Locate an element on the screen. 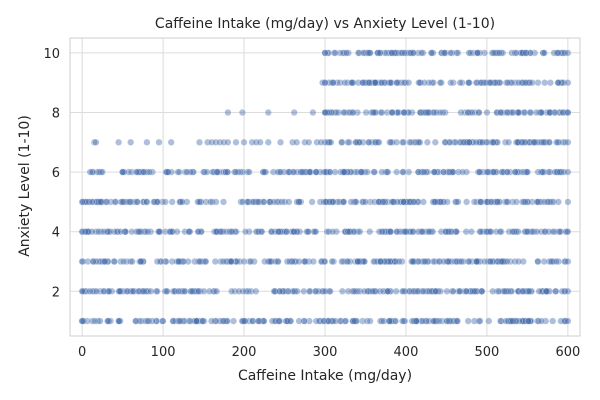  x-axis-label: Caffeine Intake (mg/day) is located at coordinates (325, 376).